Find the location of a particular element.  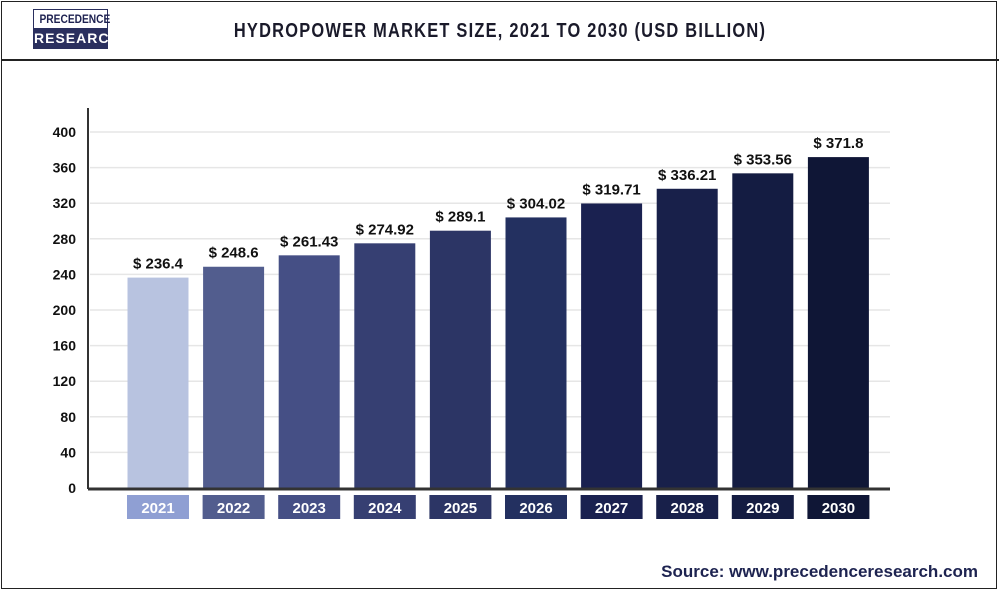

logo-top: PRECEDENCE is located at coordinates (75, 19).